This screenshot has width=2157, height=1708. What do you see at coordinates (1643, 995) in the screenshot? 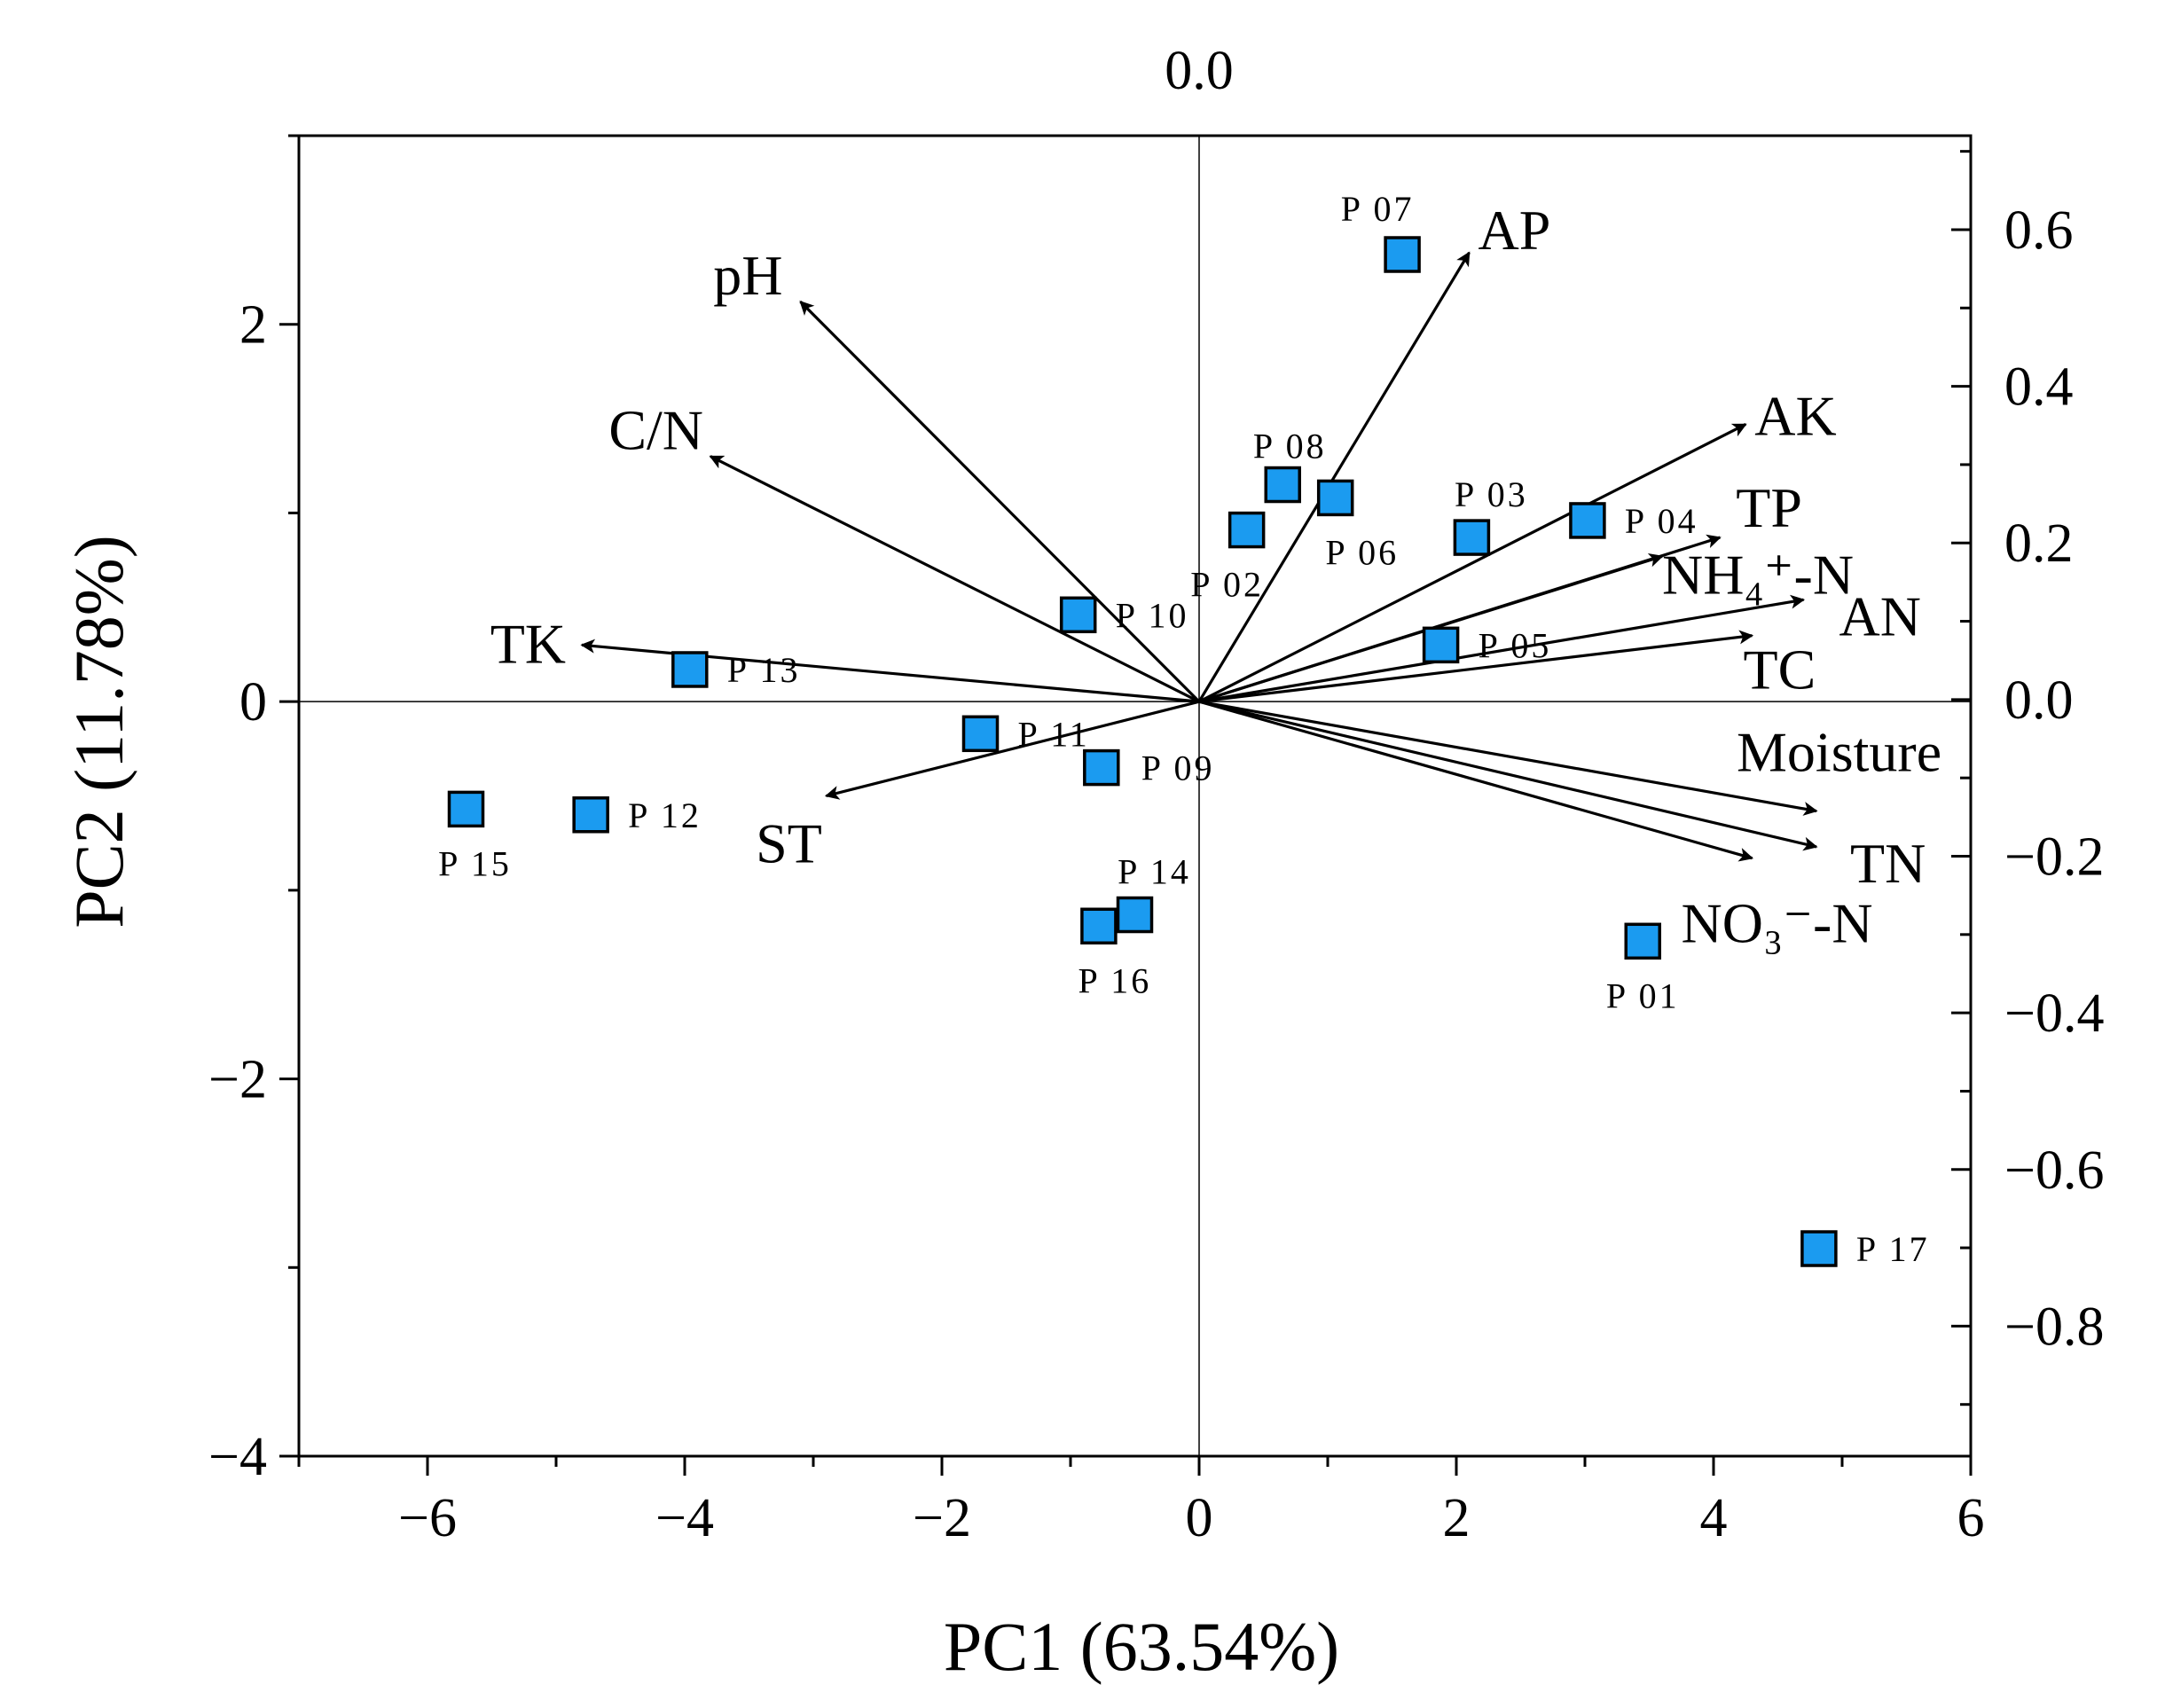
I see `sample-label: P 01` at bounding box center [1643, 995].